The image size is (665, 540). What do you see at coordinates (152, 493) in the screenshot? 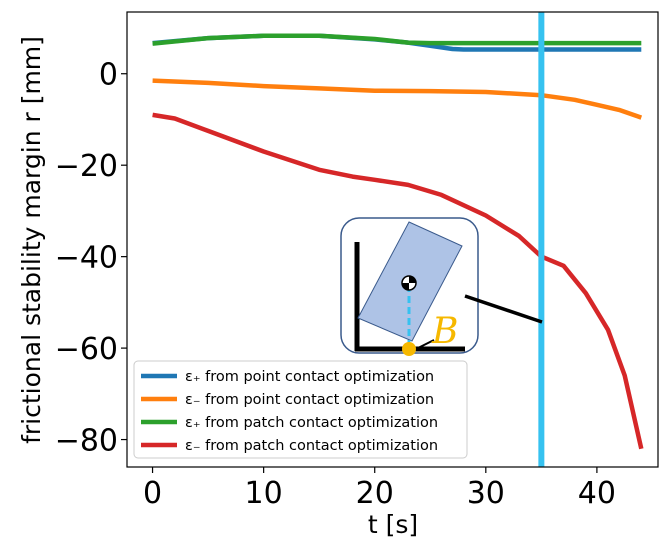
I see `x-tick-label: 0` at bounding box center [152, 493].